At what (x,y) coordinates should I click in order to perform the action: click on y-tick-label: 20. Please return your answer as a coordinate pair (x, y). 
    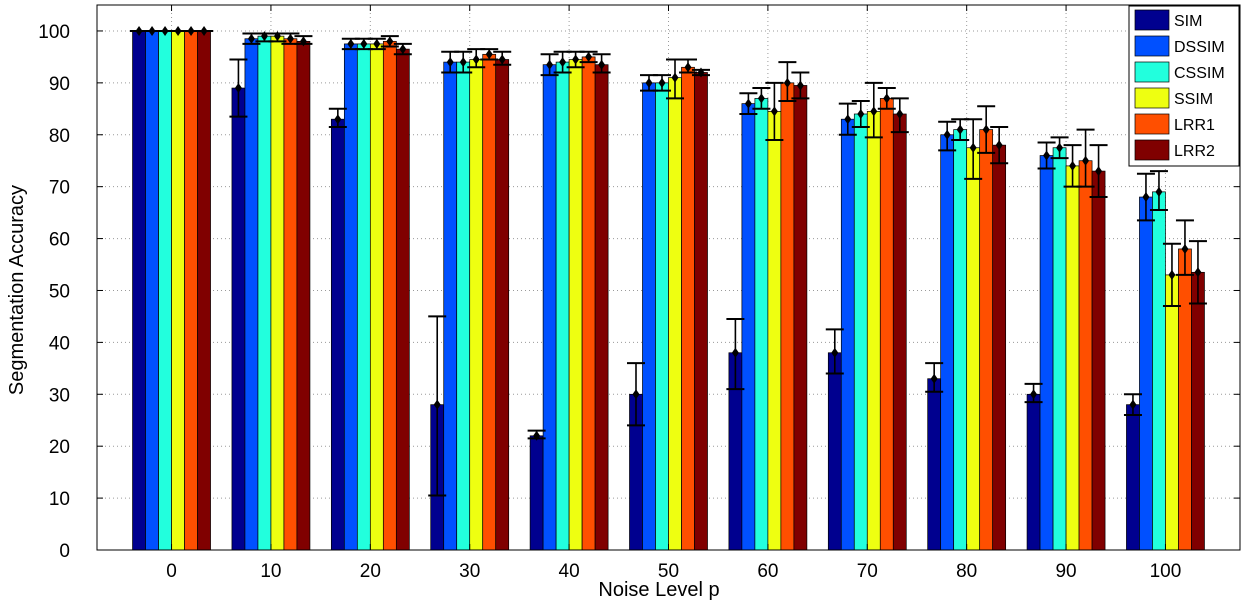
    Looking at the image, I should click on (59, 447).